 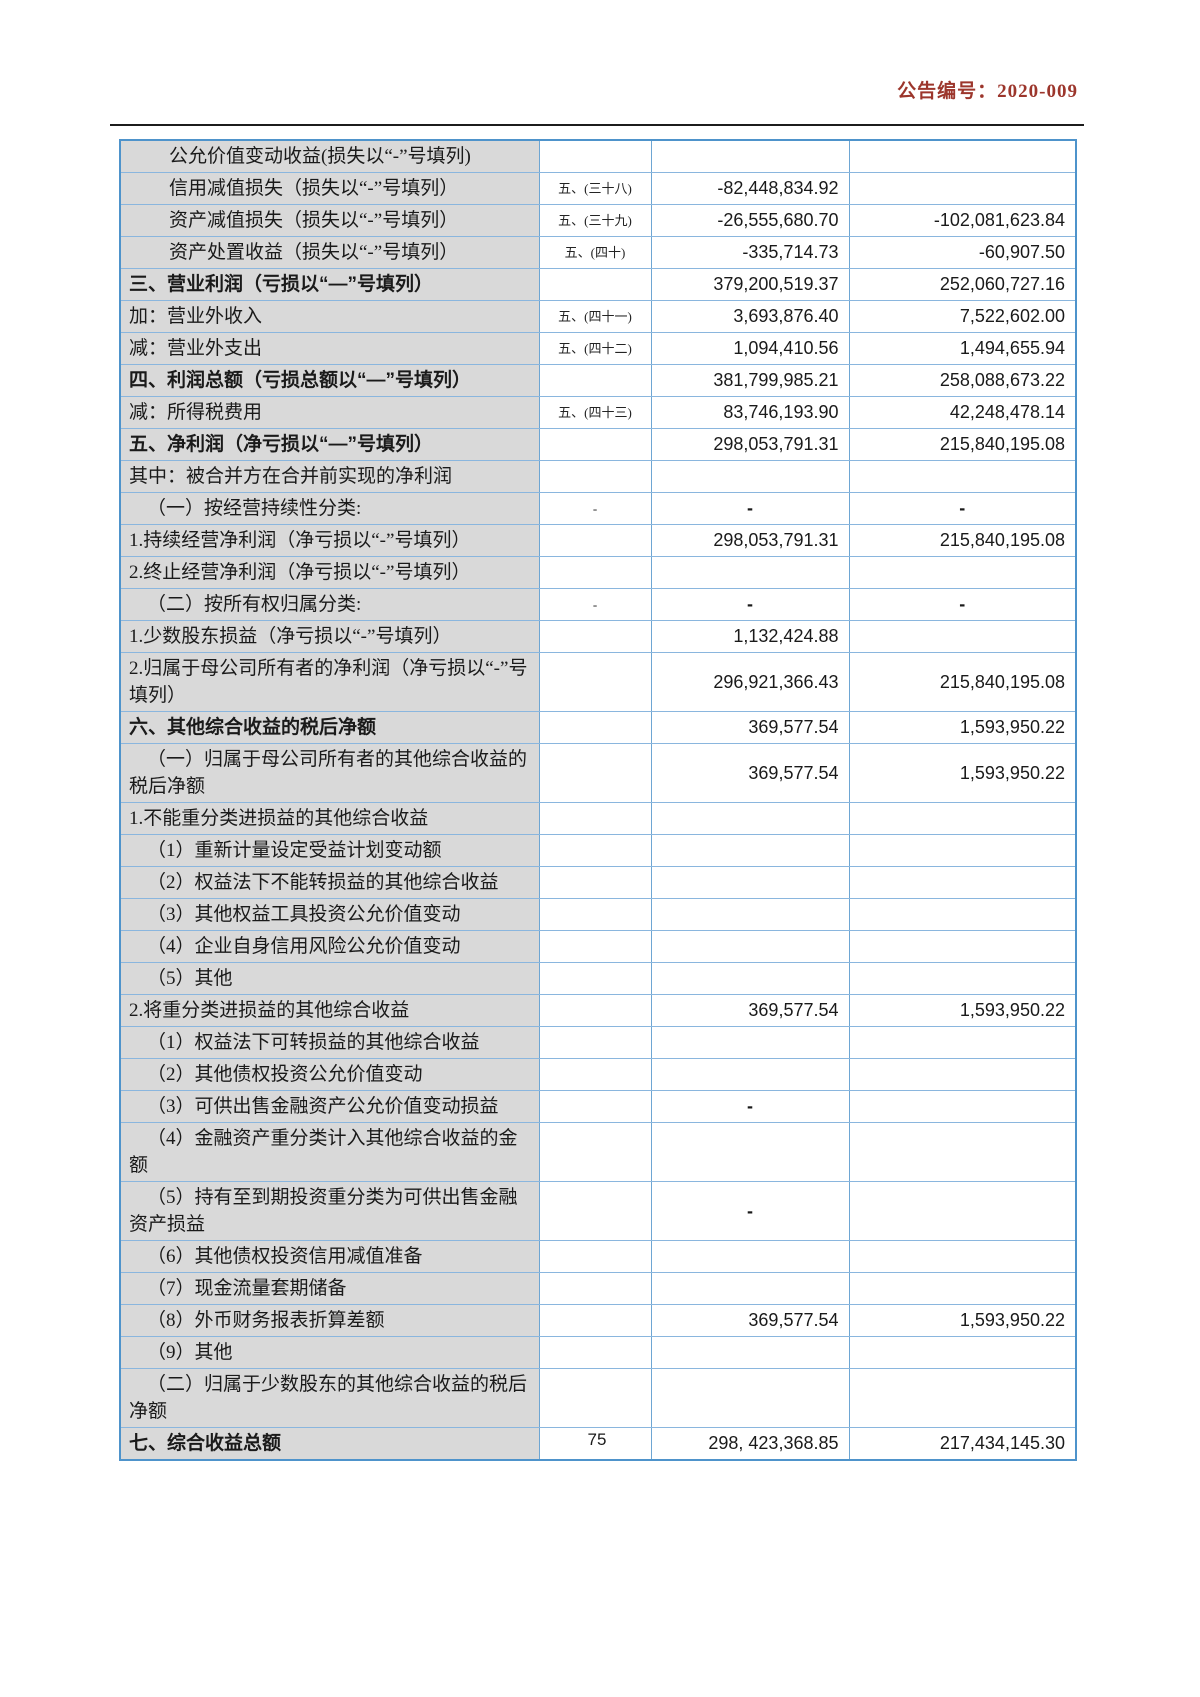 I want to click on table-row: （7）现金流量套期储备, so click(x=598, y=1288).